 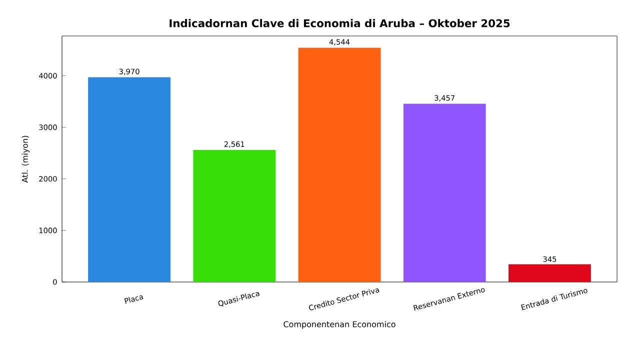 I want to click on x-axis-title: Componentenan Economico, so click(x=340, y=325).